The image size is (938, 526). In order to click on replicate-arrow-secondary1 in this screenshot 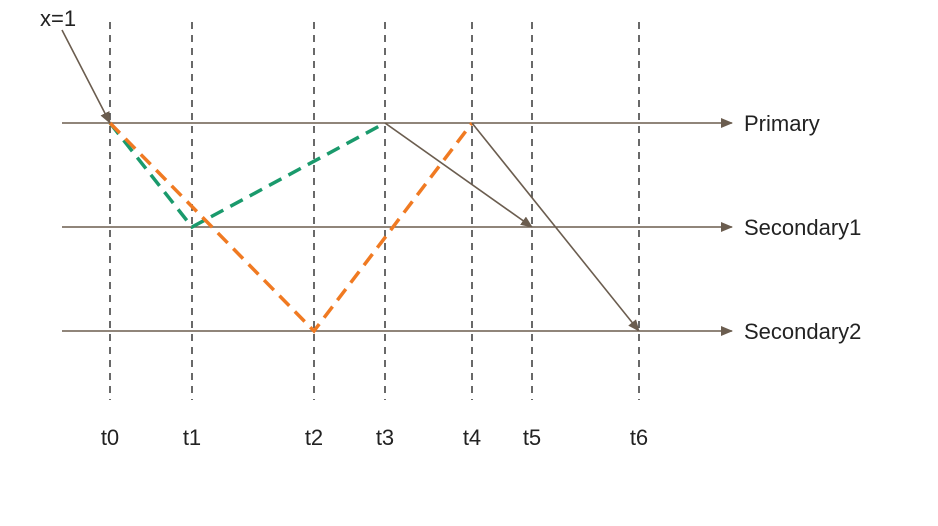, I will do `click(458, 175)`.